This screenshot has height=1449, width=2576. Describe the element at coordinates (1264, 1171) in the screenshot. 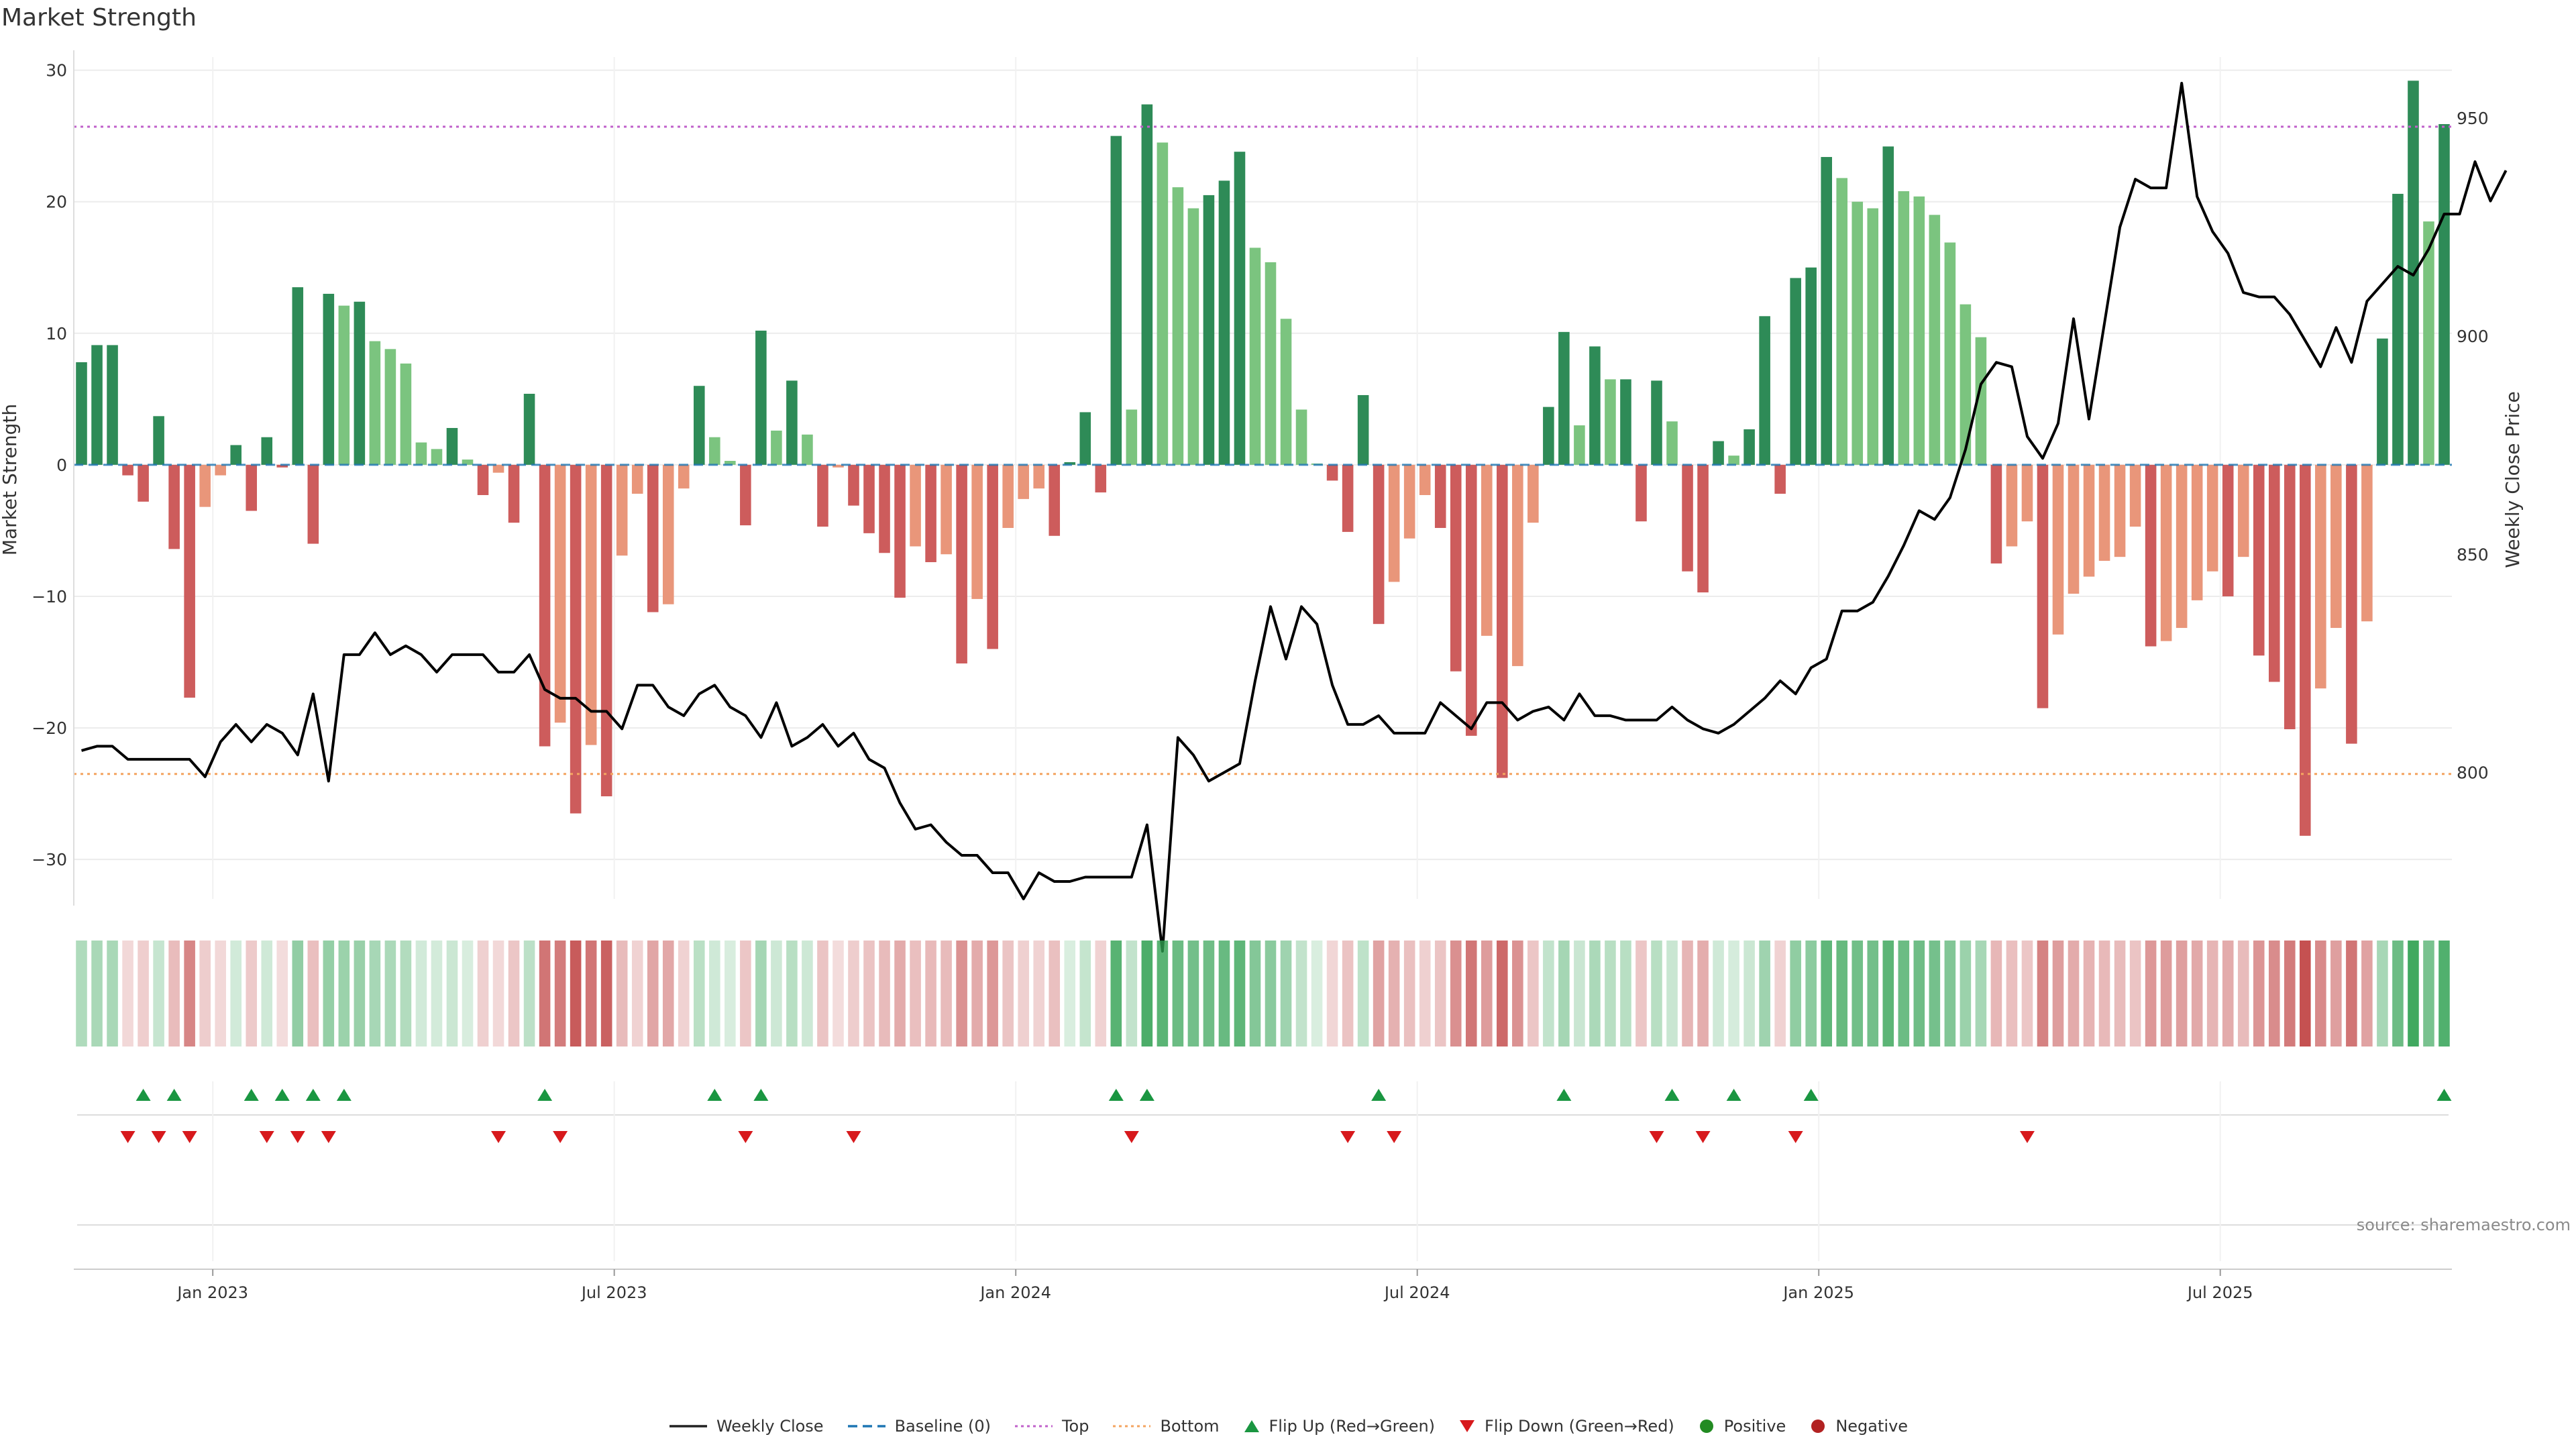

I see `flip-markers` at that location.